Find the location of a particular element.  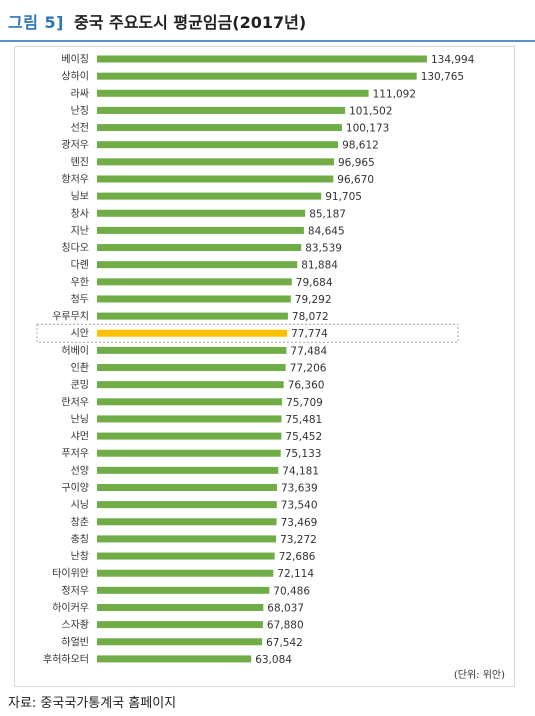

value-label: 134,994 is located at coordinates (453, 60).